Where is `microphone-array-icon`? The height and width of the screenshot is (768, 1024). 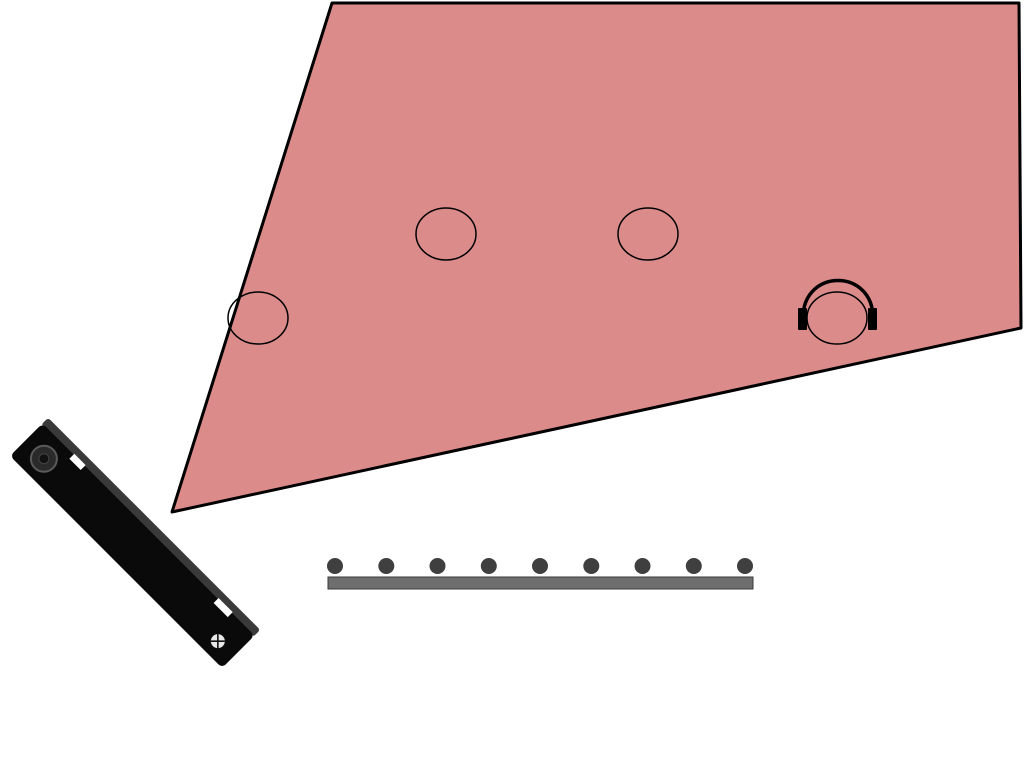 microphone-array-icon is located at coordinates (540, 574).